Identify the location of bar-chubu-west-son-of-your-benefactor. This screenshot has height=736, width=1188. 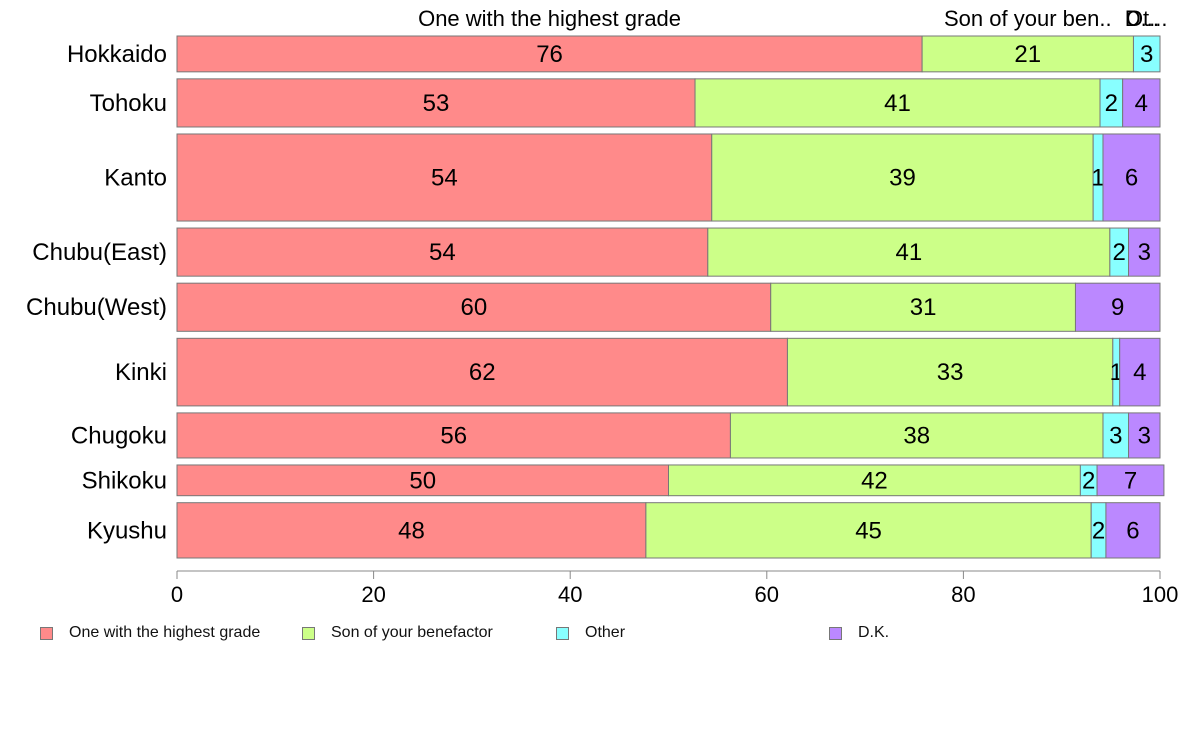
(923, 307).